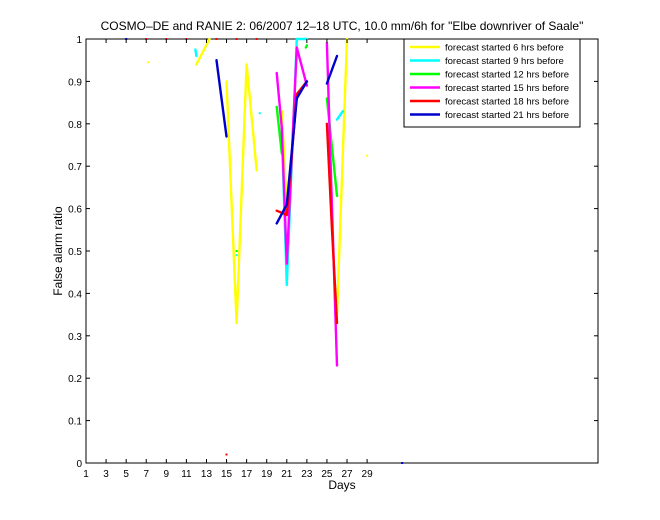  I want to click on x-axis-label: Days, so click(341, 485).